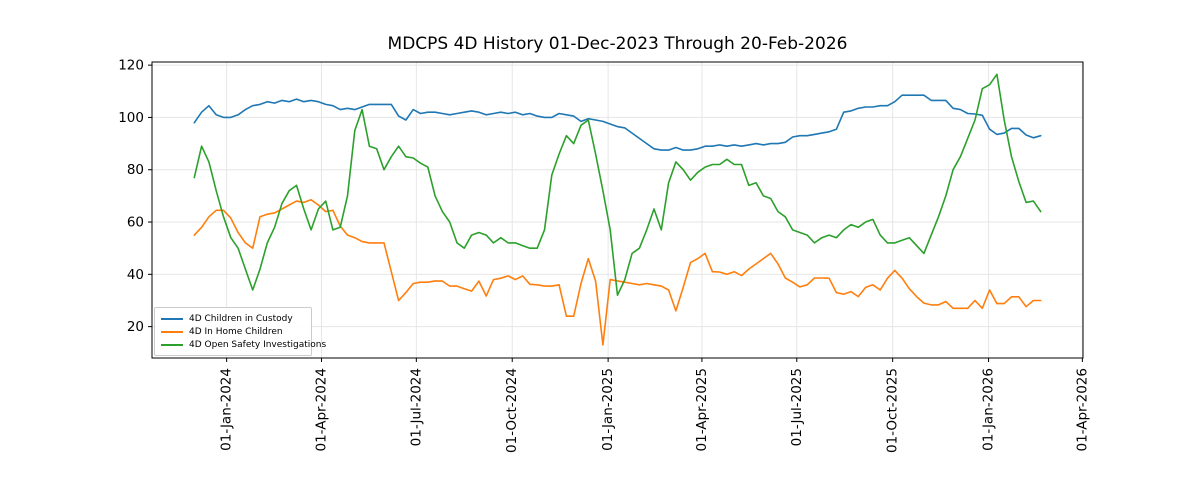  I want to click on y-tick-label: 100, so click(131, 118).